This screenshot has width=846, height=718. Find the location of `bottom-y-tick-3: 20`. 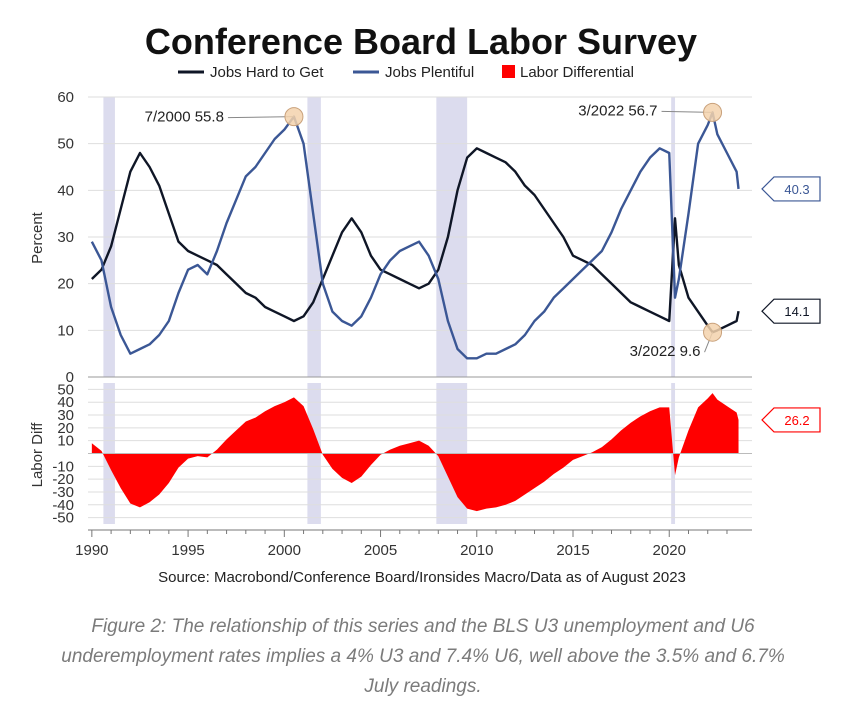

bottom-y-tick-3: 20 is located at coordinates (65, 428).